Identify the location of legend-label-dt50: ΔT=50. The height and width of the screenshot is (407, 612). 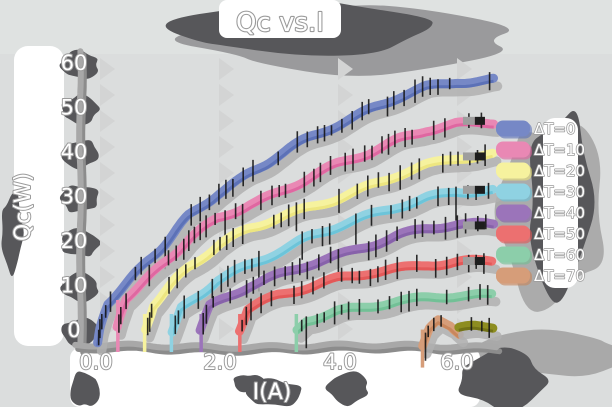
(559, 234).